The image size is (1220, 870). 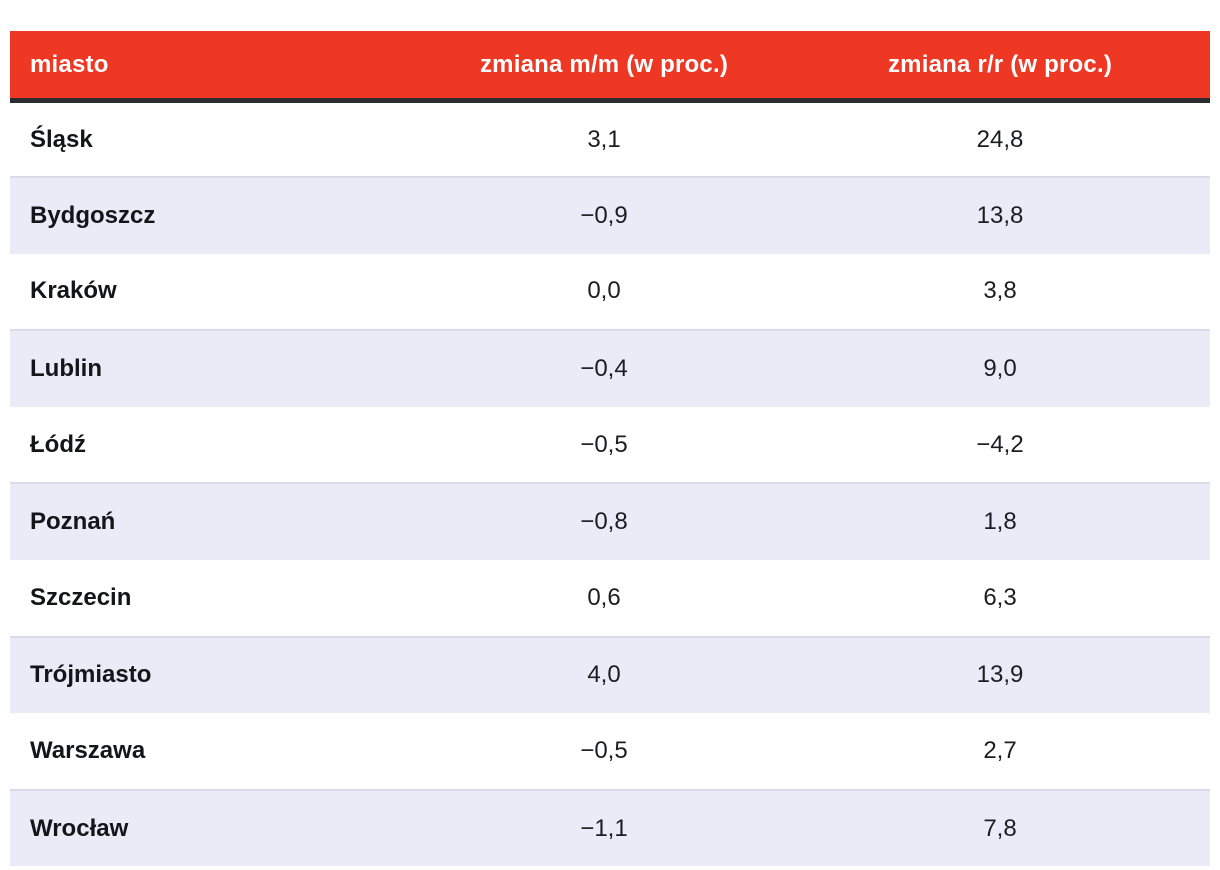 What do you see at coordinates (1000, 597) in the screenshot?
I see `rr-change-cell: 6,3` at bounding box center [1000, 597].